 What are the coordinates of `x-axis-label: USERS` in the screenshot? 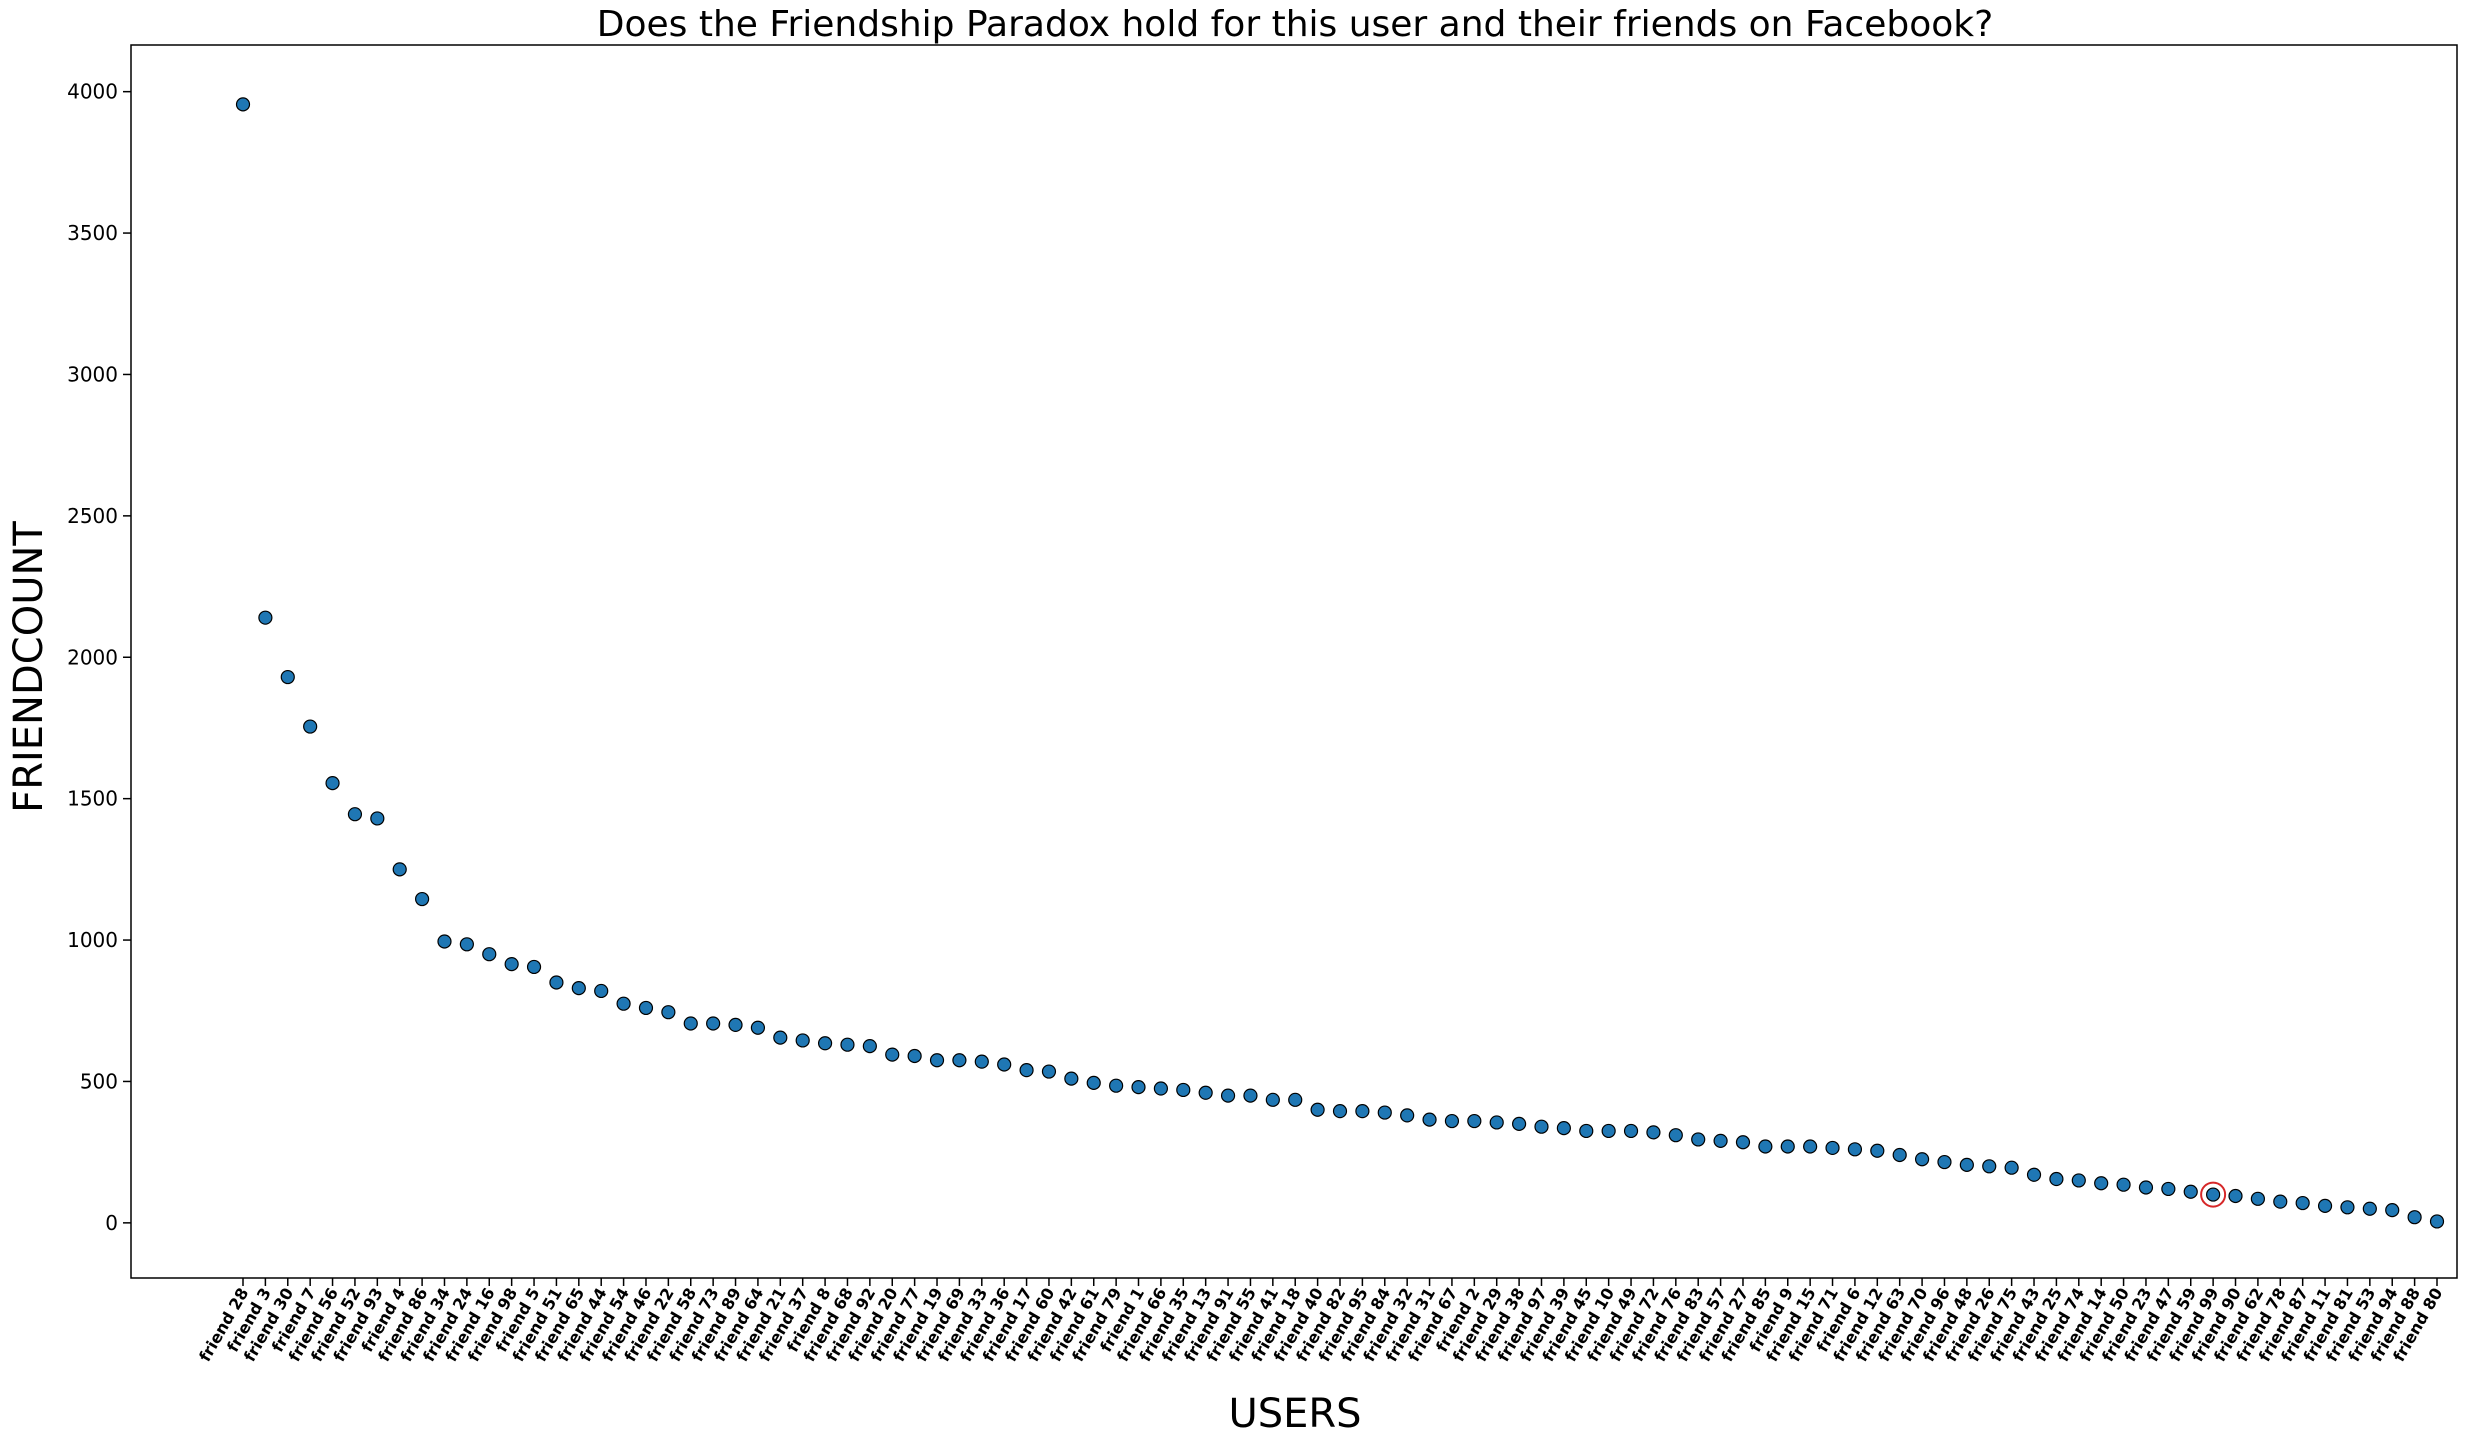 It's located at (1294, 1414).